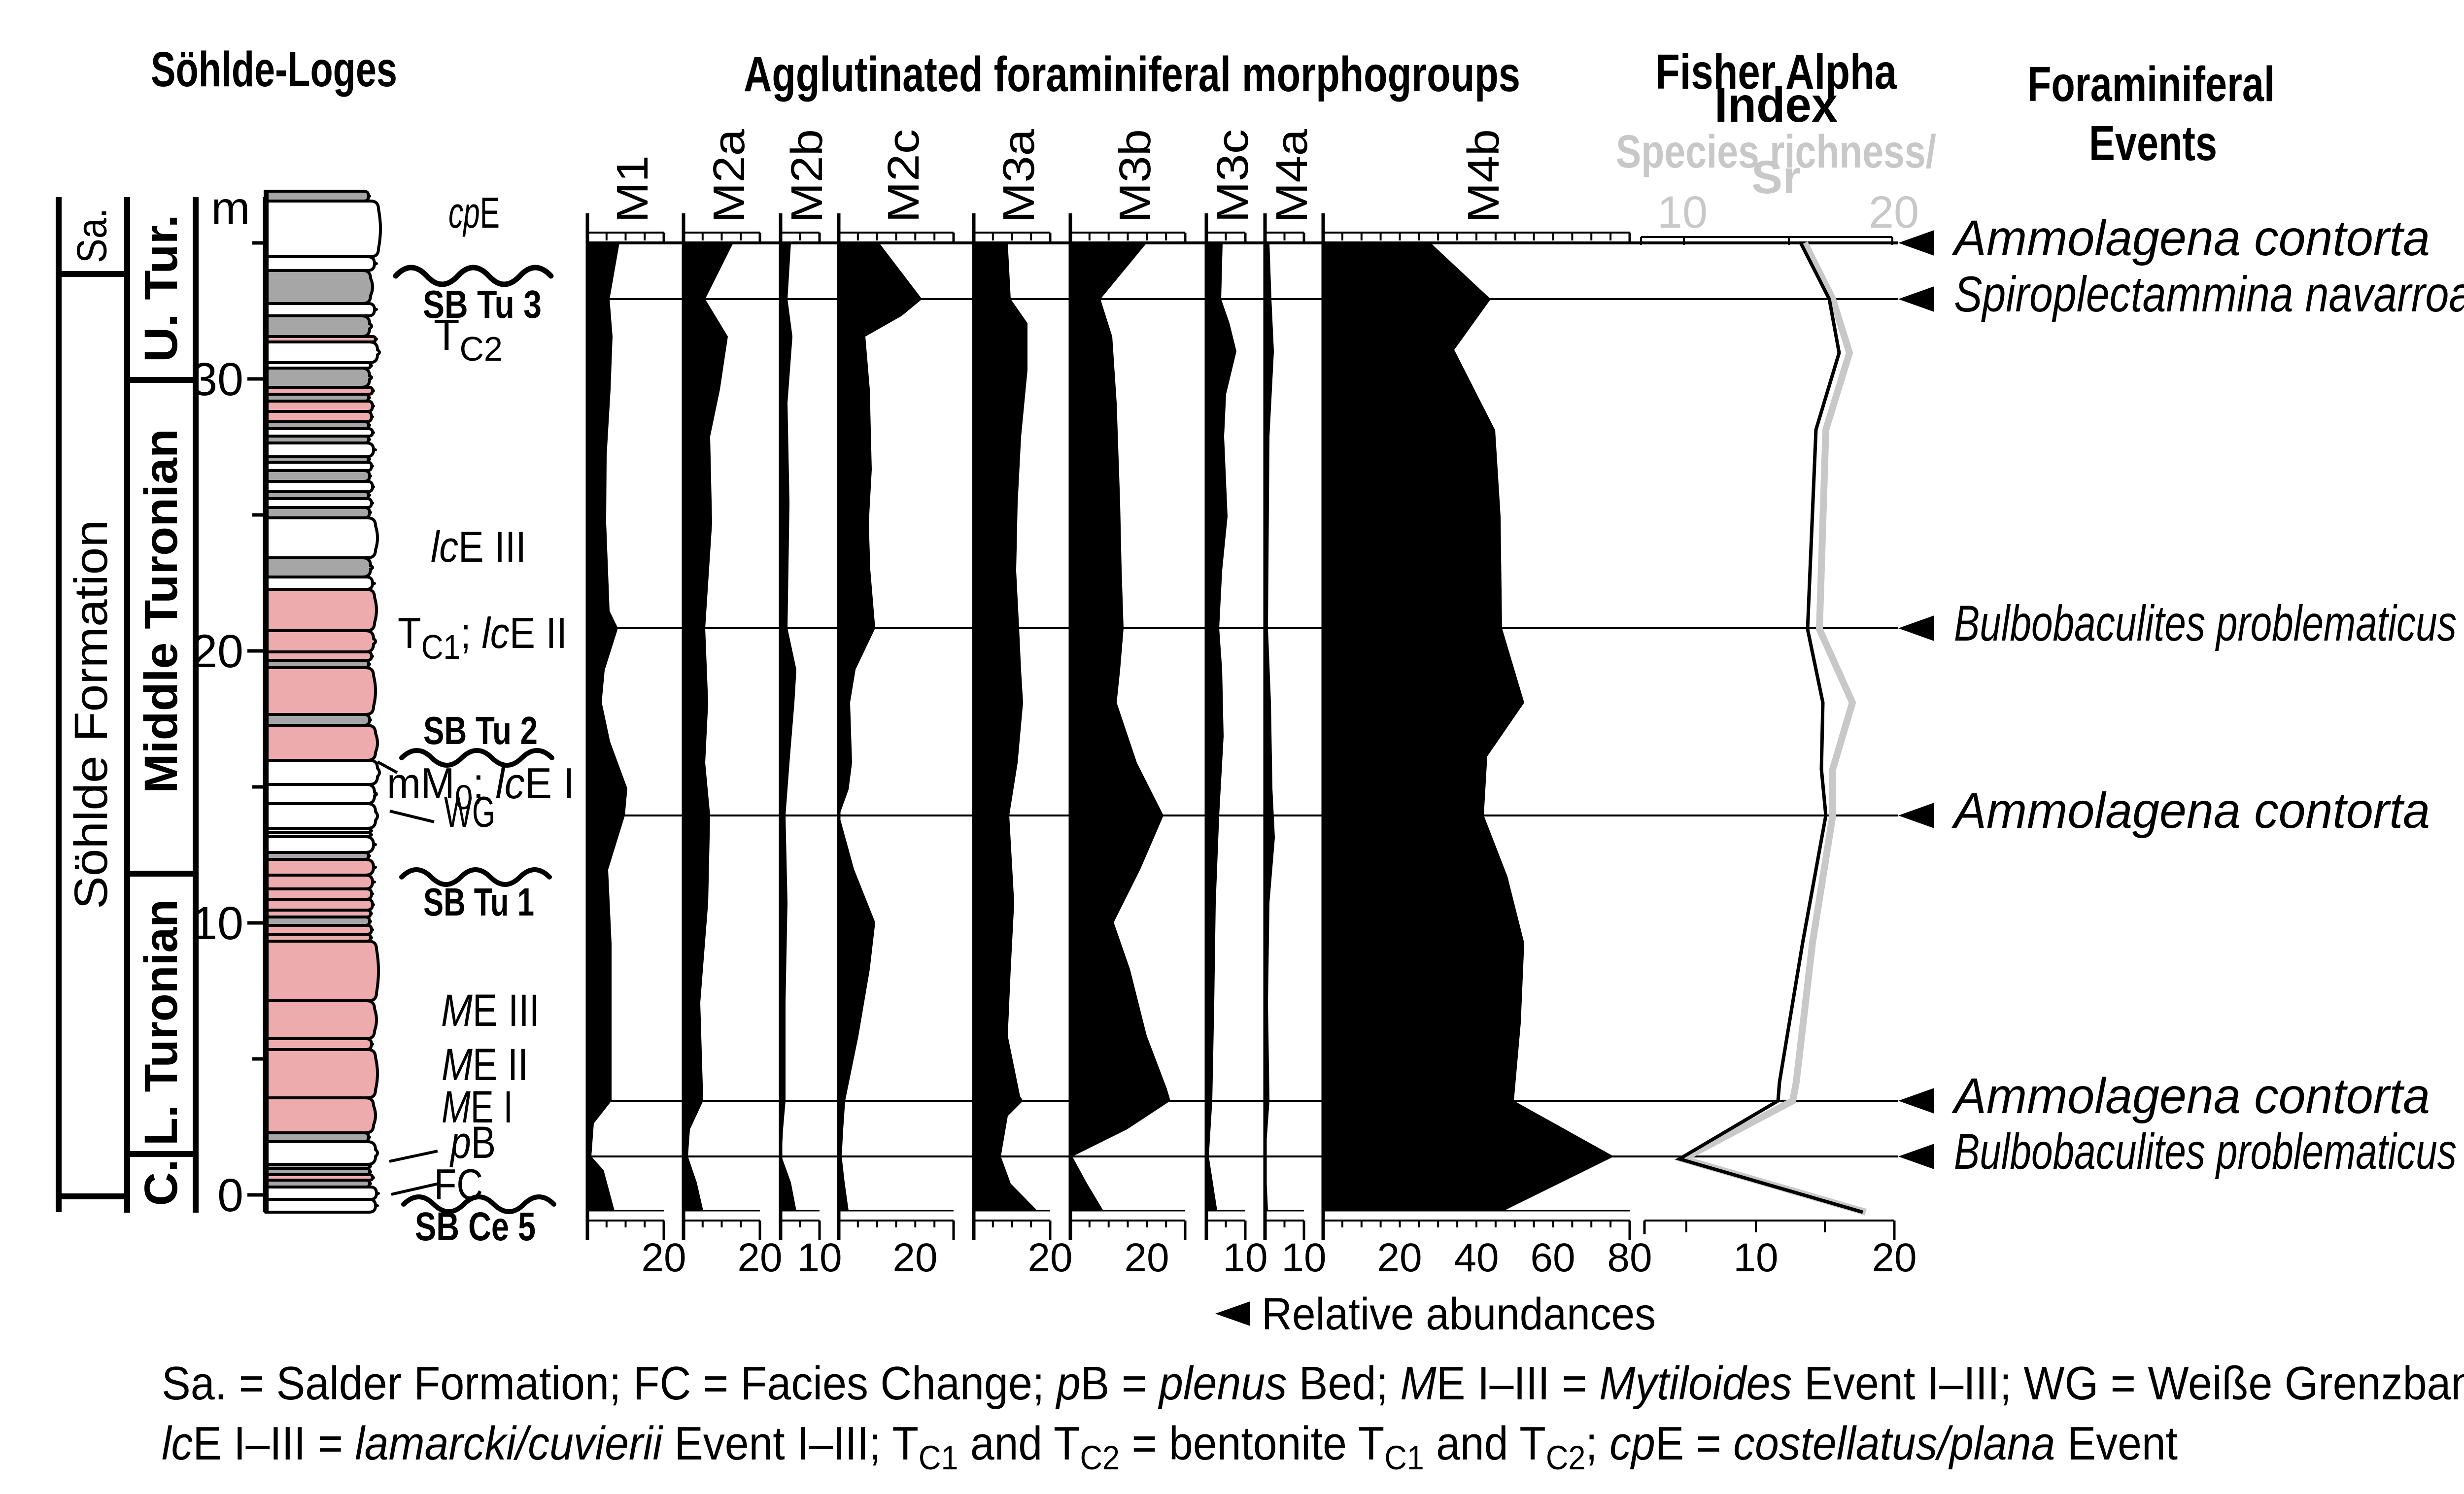 This screenshot has width=2464, height=1494. What do you see at coordinates (632, 189) in the screenshot?
I see `svg-text: M1` at bounding box center [632, 189].